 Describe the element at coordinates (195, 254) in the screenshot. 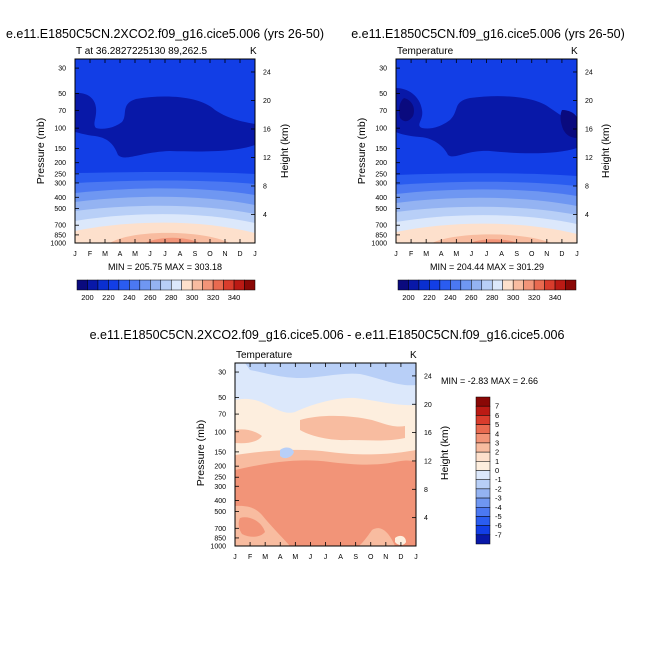

I see `x-tick-label: S` at that location.